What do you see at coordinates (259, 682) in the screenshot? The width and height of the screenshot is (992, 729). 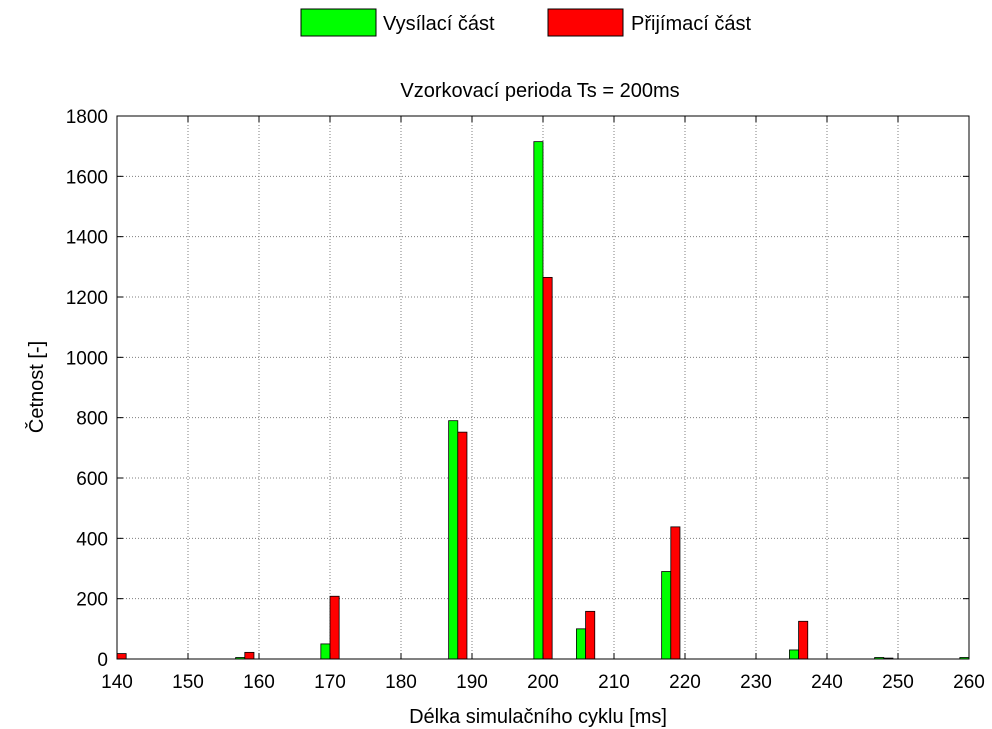 I see `x-tick-label: 160` at bounding box center [259, 682].